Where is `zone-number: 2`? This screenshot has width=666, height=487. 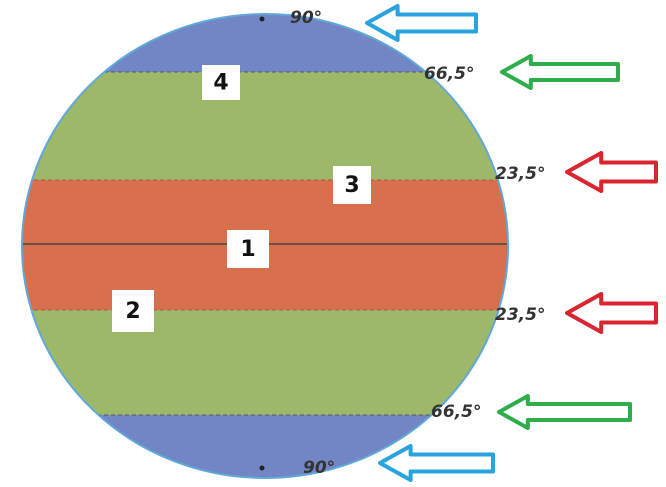
zone-number: 2 is located at coordinates (132, 311).